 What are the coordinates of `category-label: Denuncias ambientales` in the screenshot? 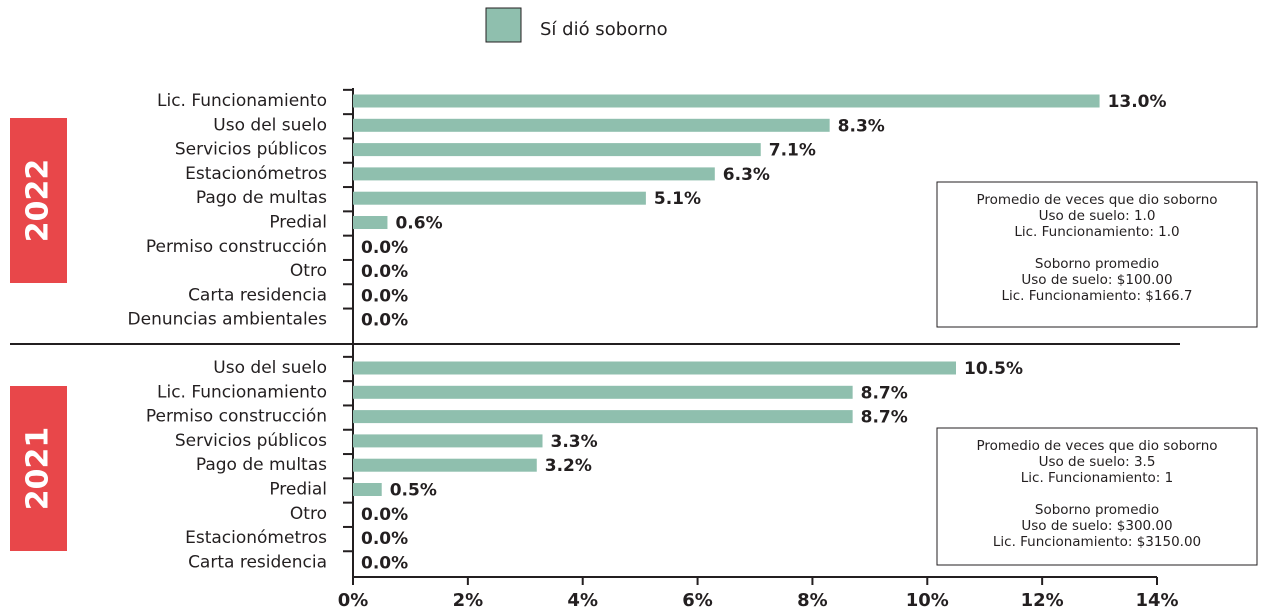 It's located at (228, 320).